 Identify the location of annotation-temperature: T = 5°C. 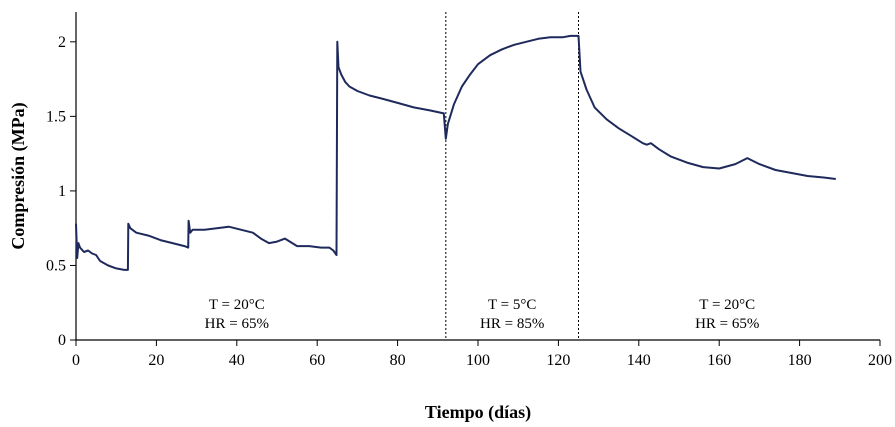
(512, 305).